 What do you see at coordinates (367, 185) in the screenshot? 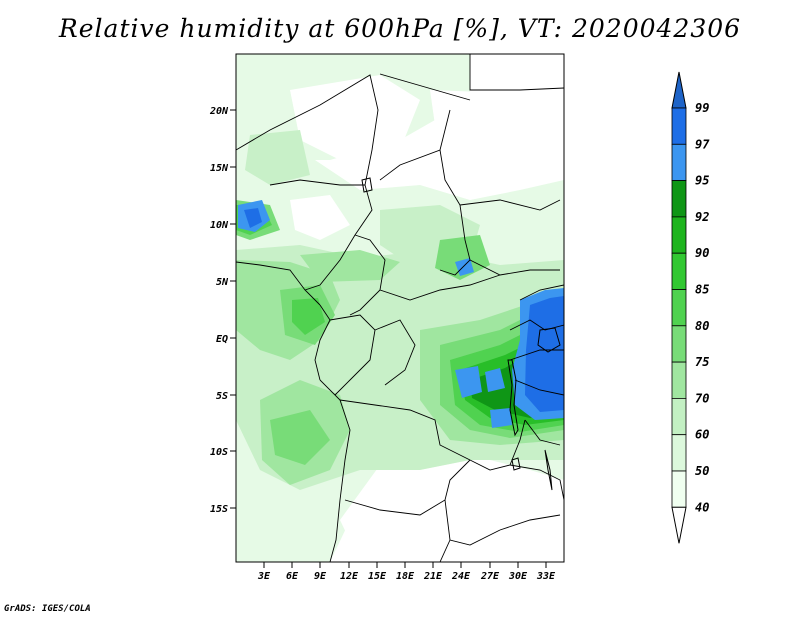
I see `lake-chad` at bounding box center [367, 185].